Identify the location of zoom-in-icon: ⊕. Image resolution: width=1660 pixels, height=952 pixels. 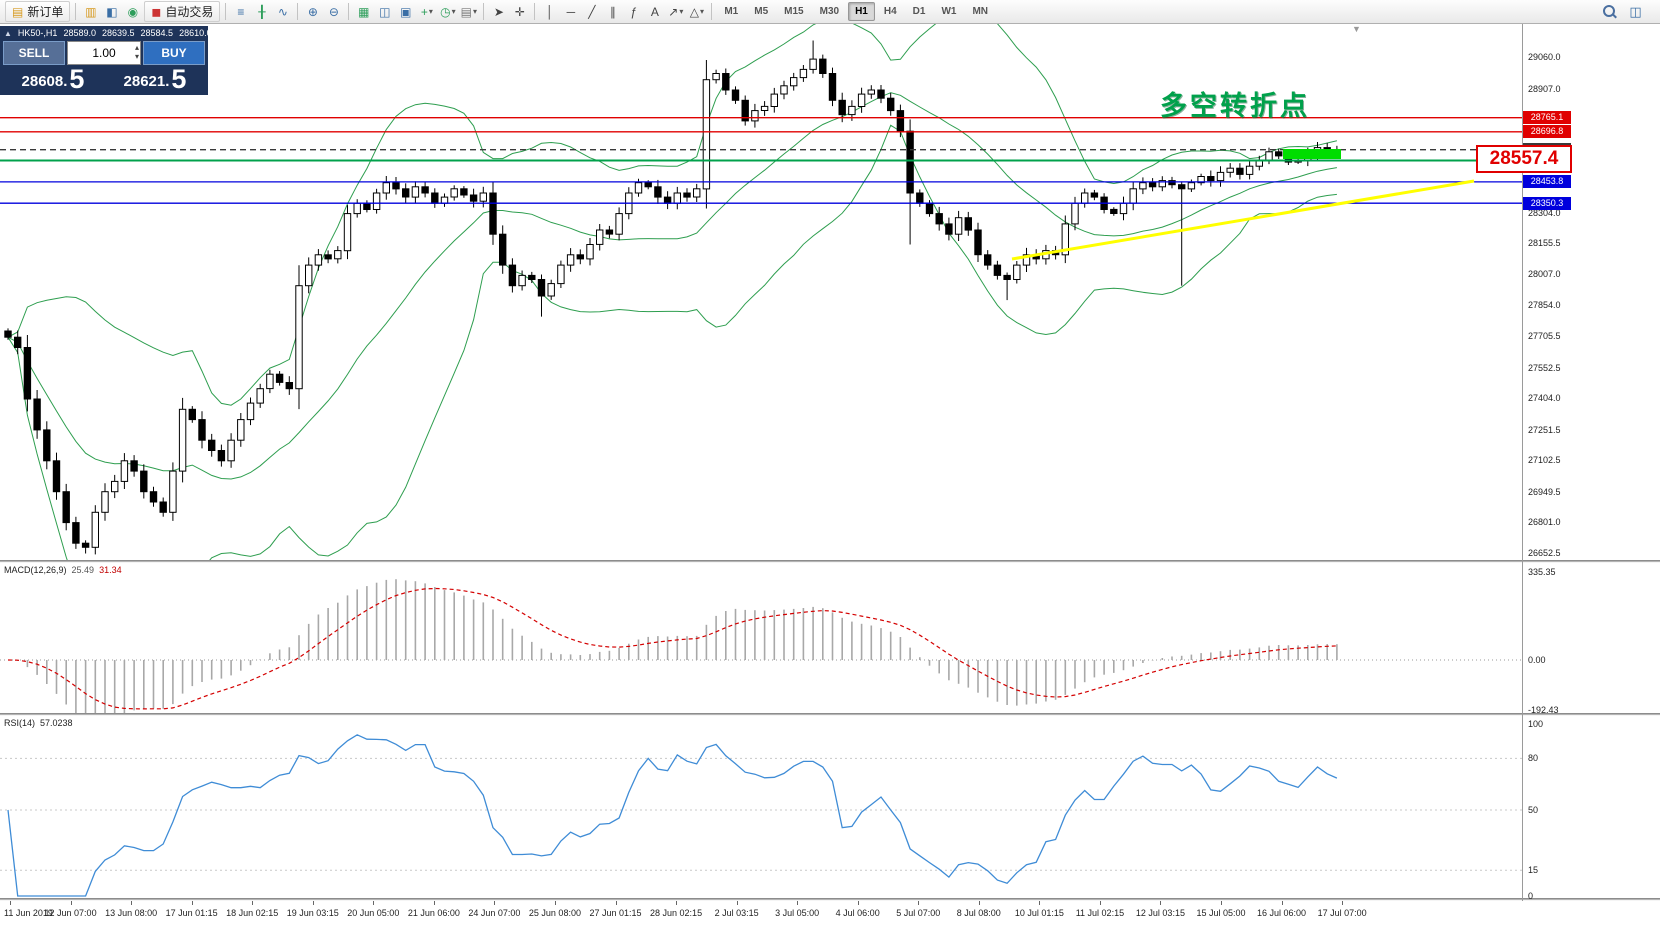
(312, 12).